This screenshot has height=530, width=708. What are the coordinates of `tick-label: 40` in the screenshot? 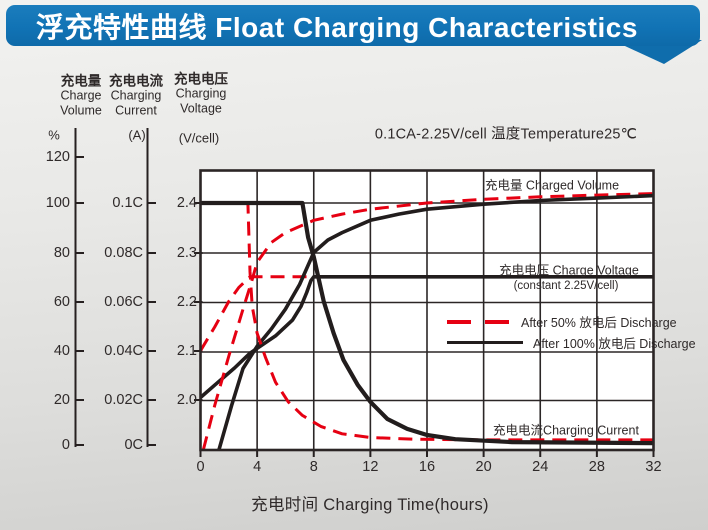 It's located at (61, 351).